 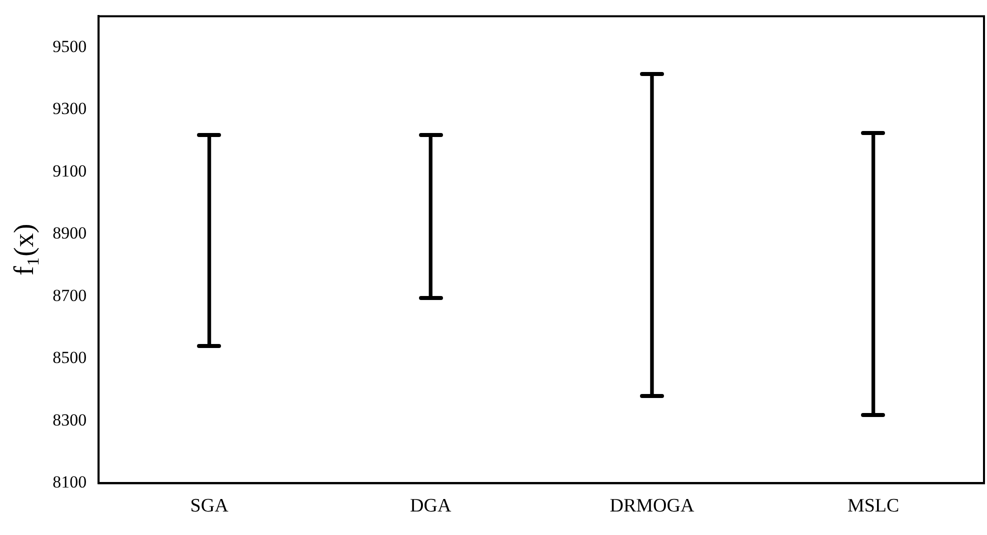 What do you see at coordinates (24, 250) in the screenshot?
I see `y-axis-title: f₁(x)` at bounding box center [24, 250].